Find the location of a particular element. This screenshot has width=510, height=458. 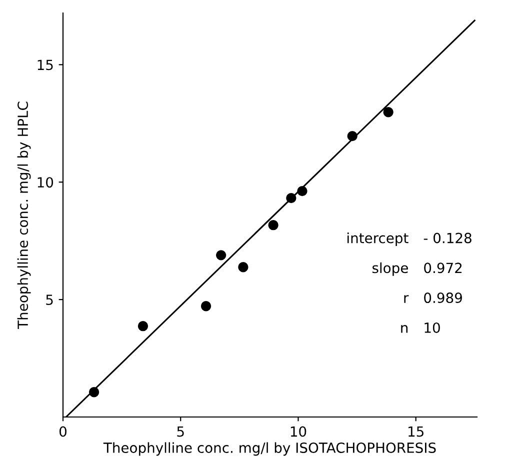

annotation: 10 is located at coordinates (432, 327).